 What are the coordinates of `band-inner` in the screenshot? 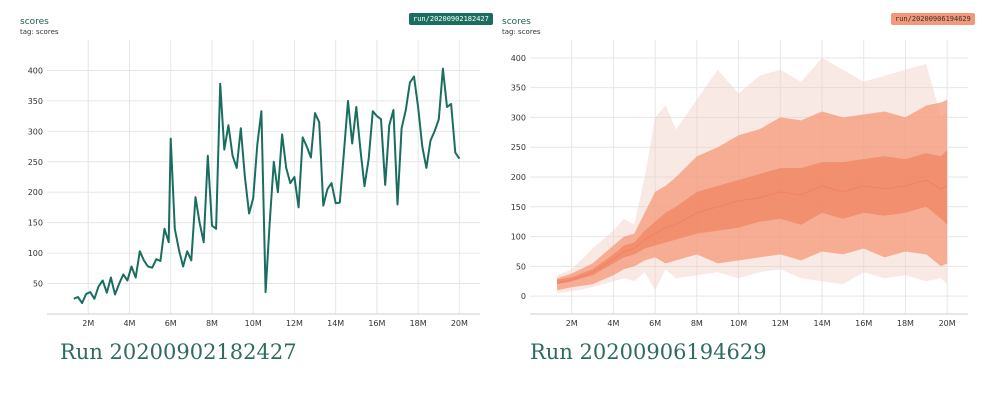 It's located at (752, 217).